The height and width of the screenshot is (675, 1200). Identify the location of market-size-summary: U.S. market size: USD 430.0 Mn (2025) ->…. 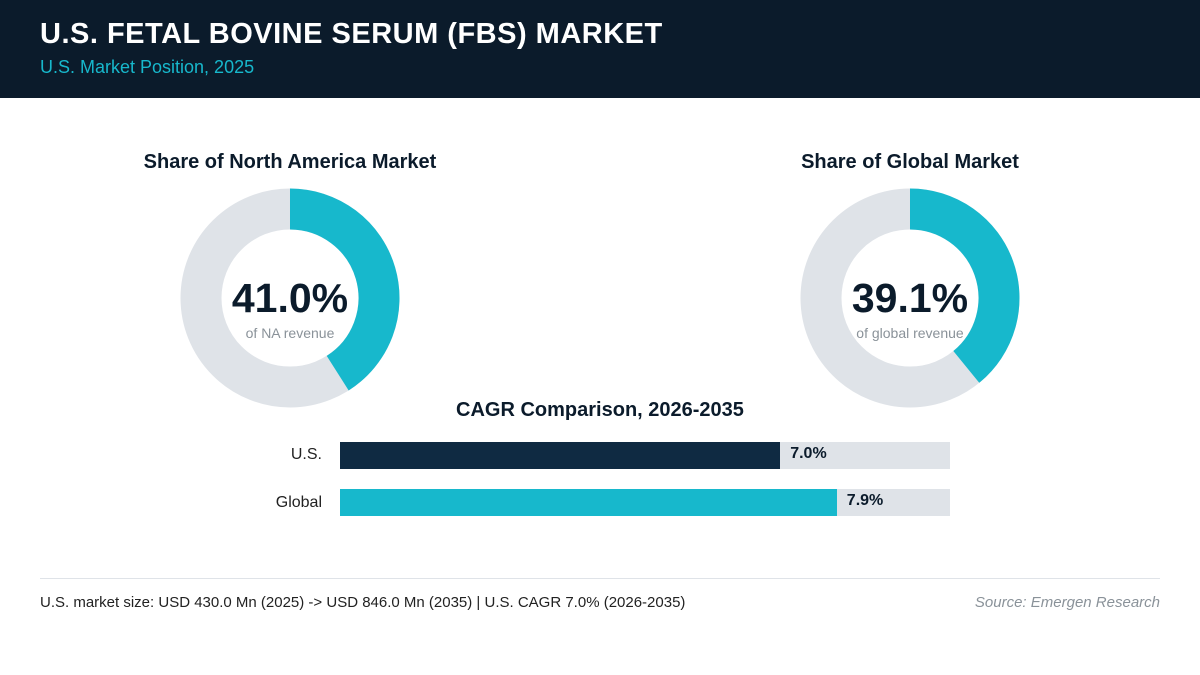
(363, 602).